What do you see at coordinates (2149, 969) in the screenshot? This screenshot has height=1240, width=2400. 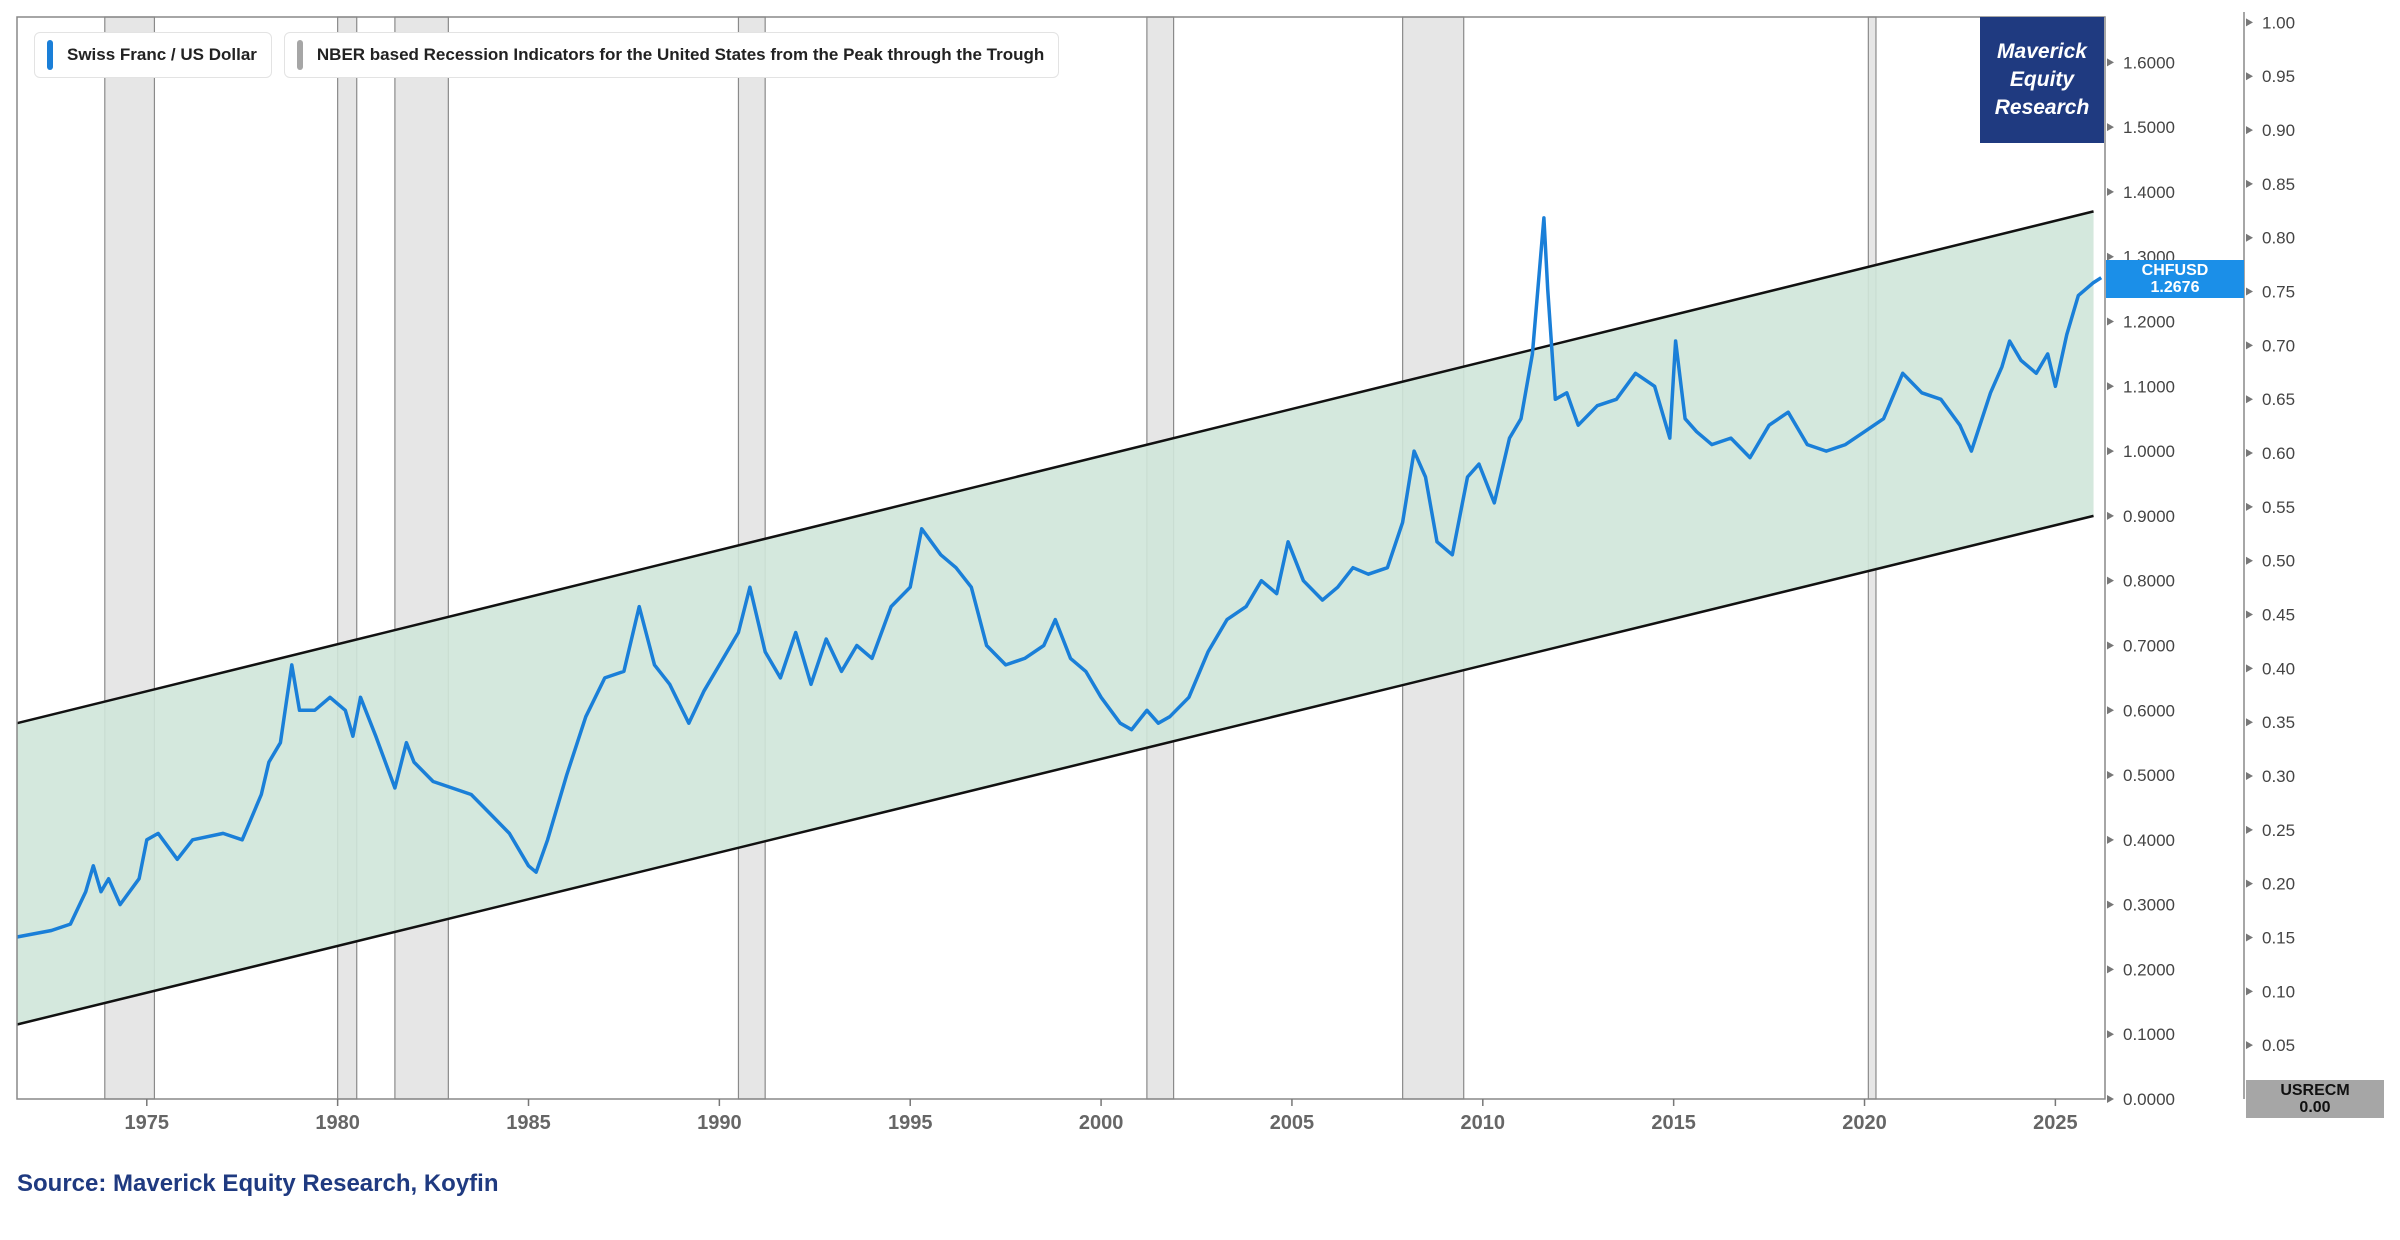 I see `y-tick-label: 0.2000` at bounding box center [2149, 969].